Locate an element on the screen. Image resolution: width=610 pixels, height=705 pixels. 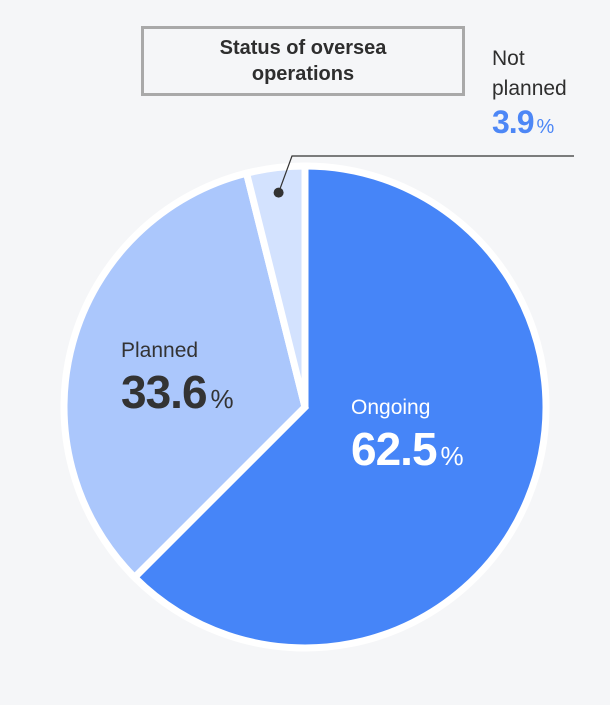
chart-title: Status of oversea operations is located at coordinates (303, 61).